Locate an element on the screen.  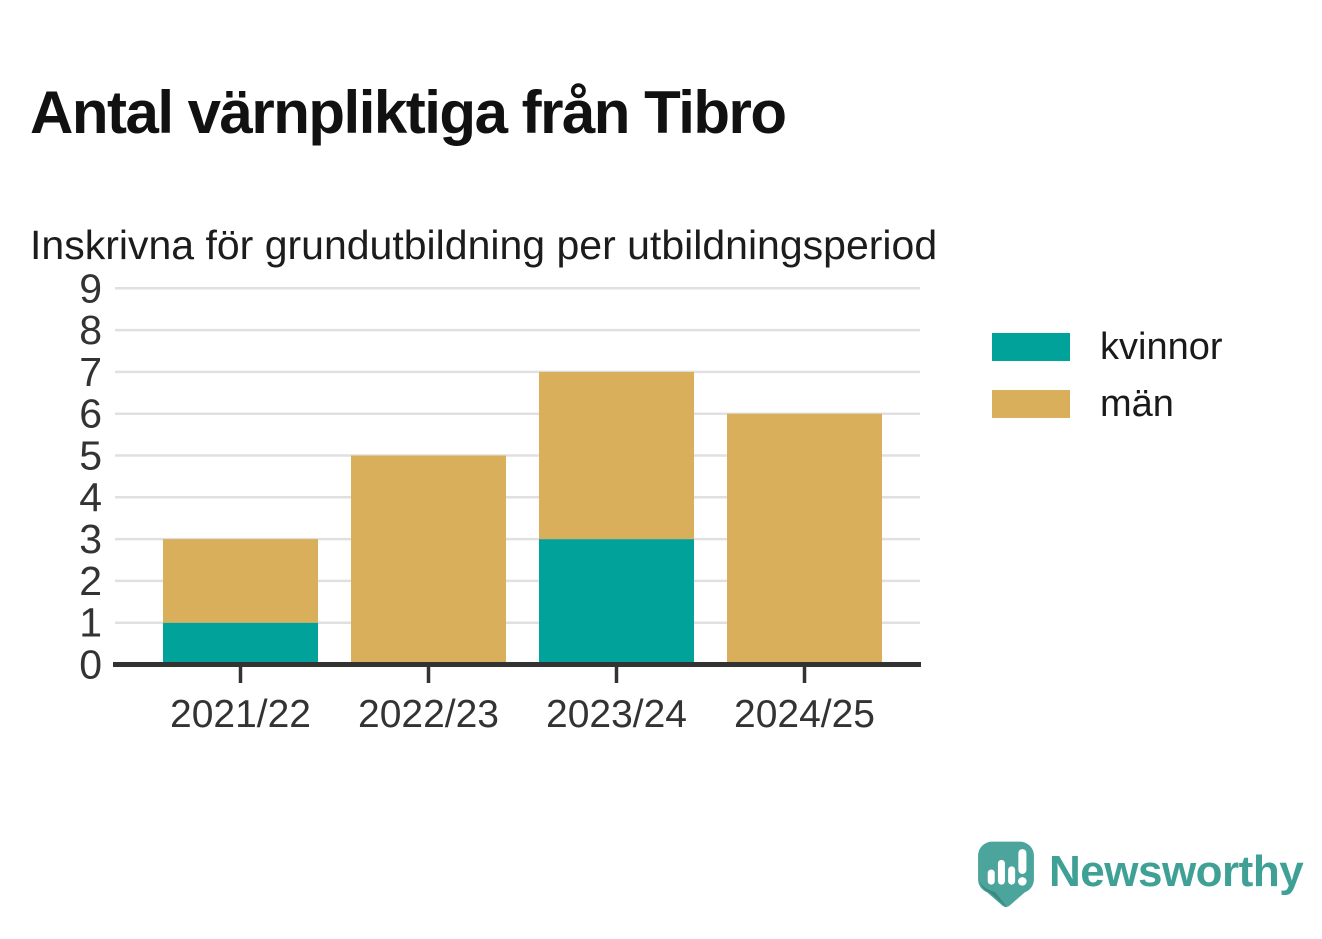
legend-item-man: män is located at coordinates (1107, 404).